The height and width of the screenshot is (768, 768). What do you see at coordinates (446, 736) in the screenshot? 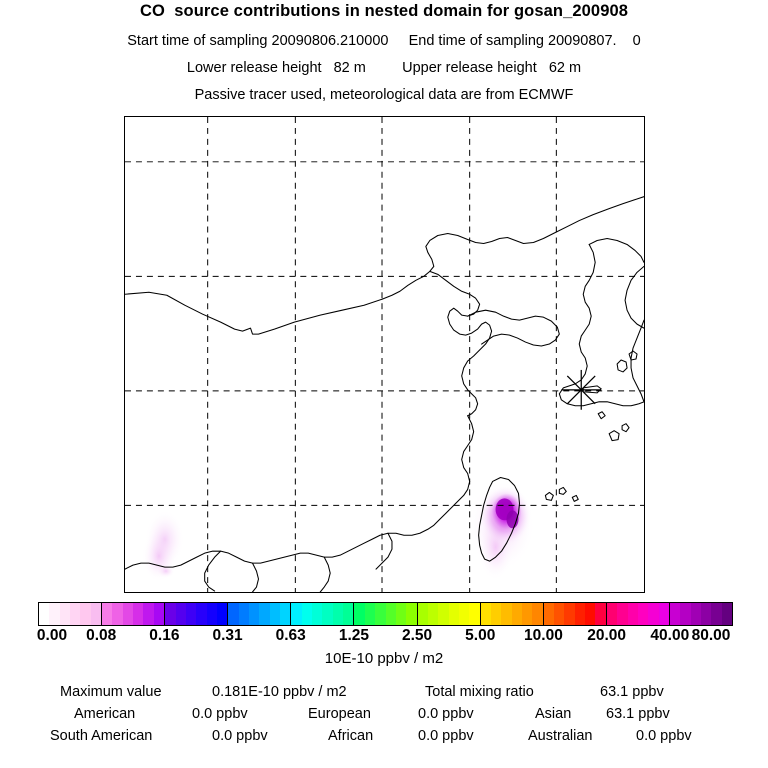
I see `region-african-value: 0.0 ppbv` at bounding box center [446, 736].